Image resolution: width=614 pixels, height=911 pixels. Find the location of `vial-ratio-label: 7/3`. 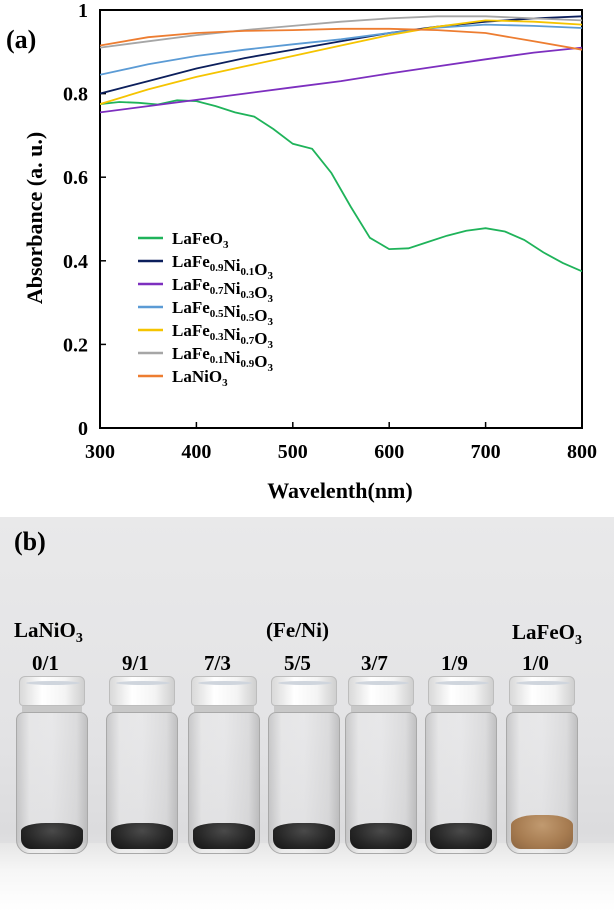

vial-ratio-label: 7/3 is located at coordinates (217, 663).